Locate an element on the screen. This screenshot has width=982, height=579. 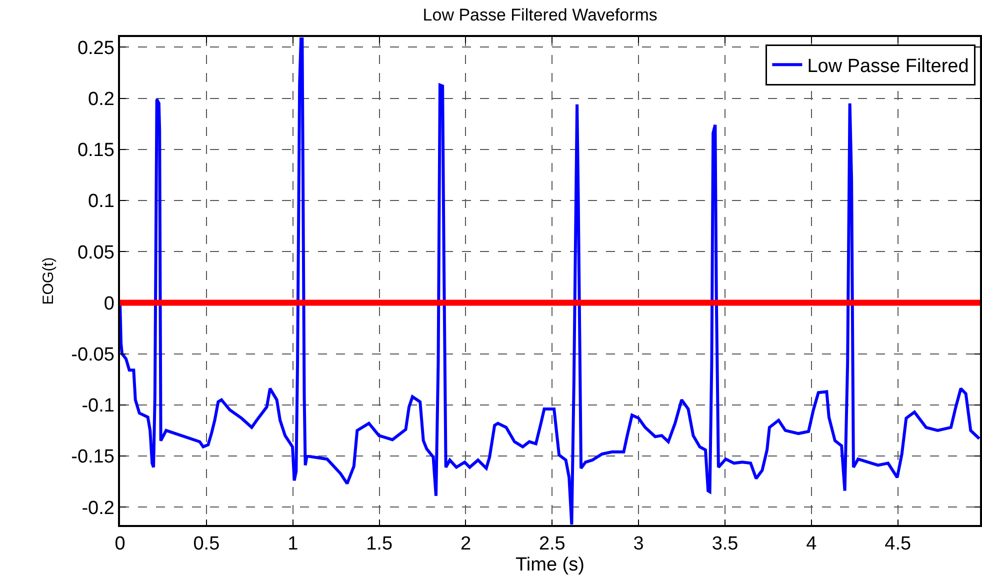
legend-label: Low Passe Filtered is located at coordinates (888, 67).